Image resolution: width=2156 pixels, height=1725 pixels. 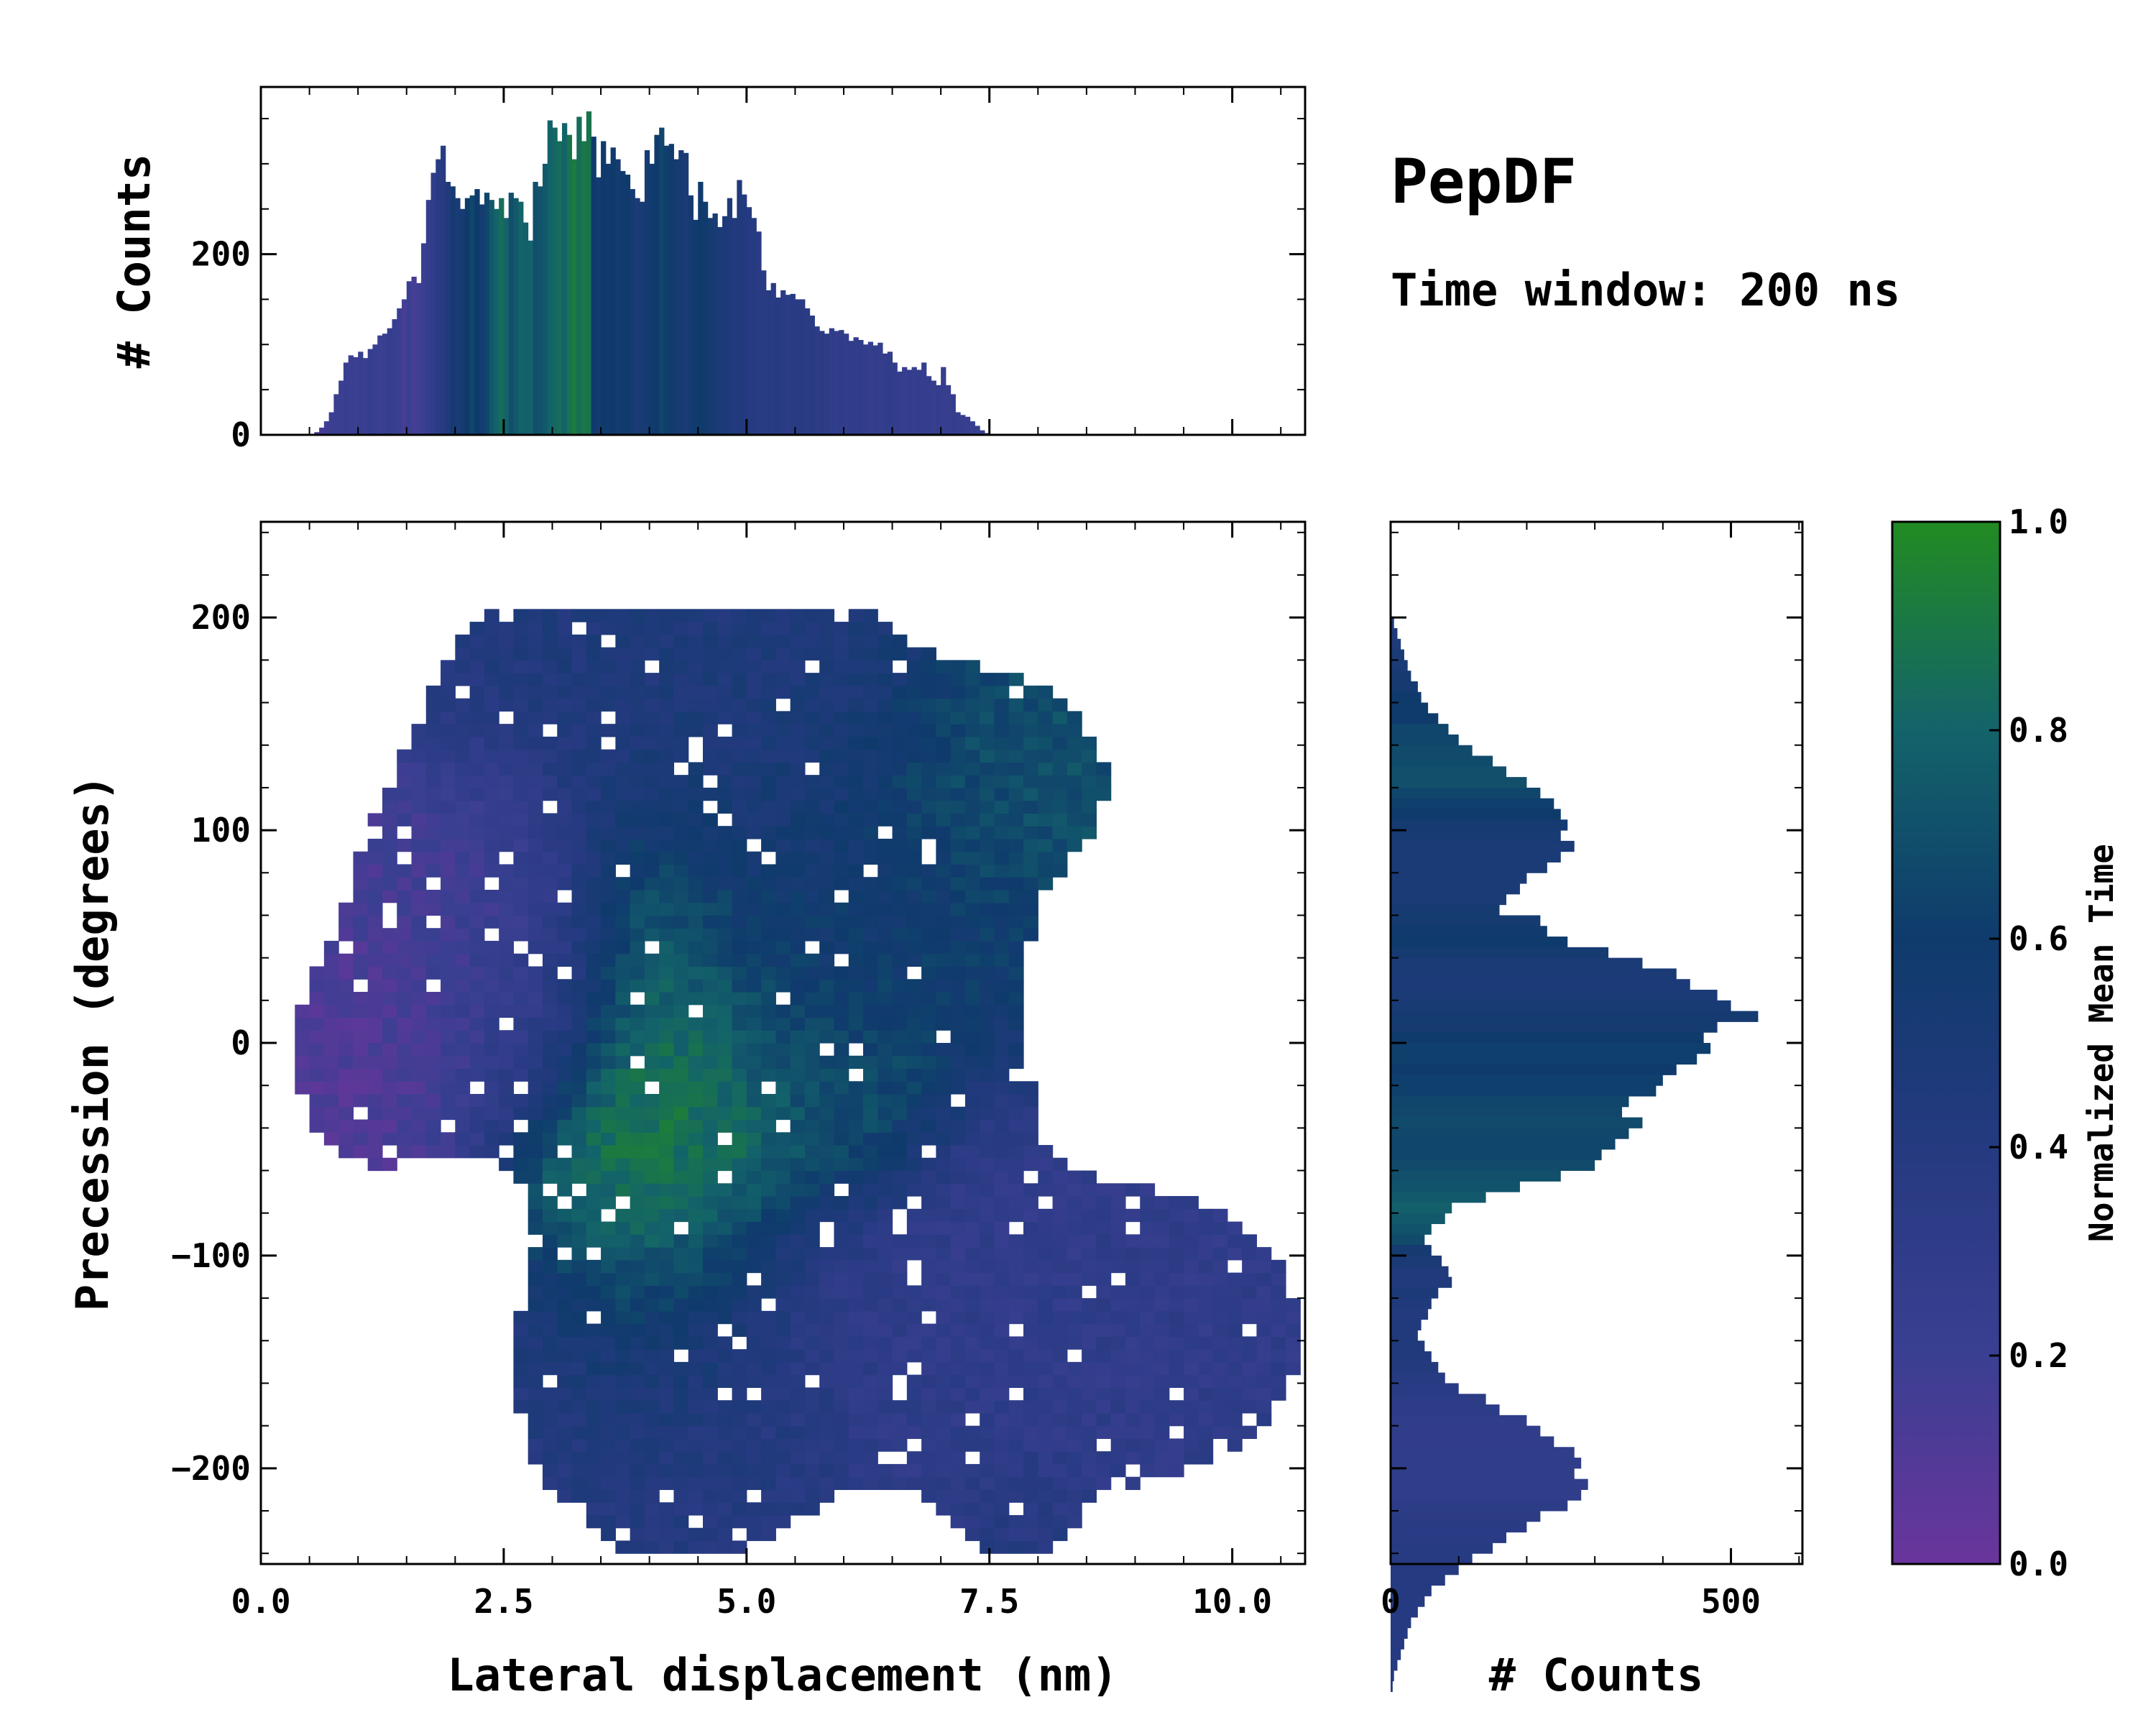 I want to click on colorbar: 0.00.20.40.60.81.0 Normalized Mean Time, so click(x=2006, y=1042).